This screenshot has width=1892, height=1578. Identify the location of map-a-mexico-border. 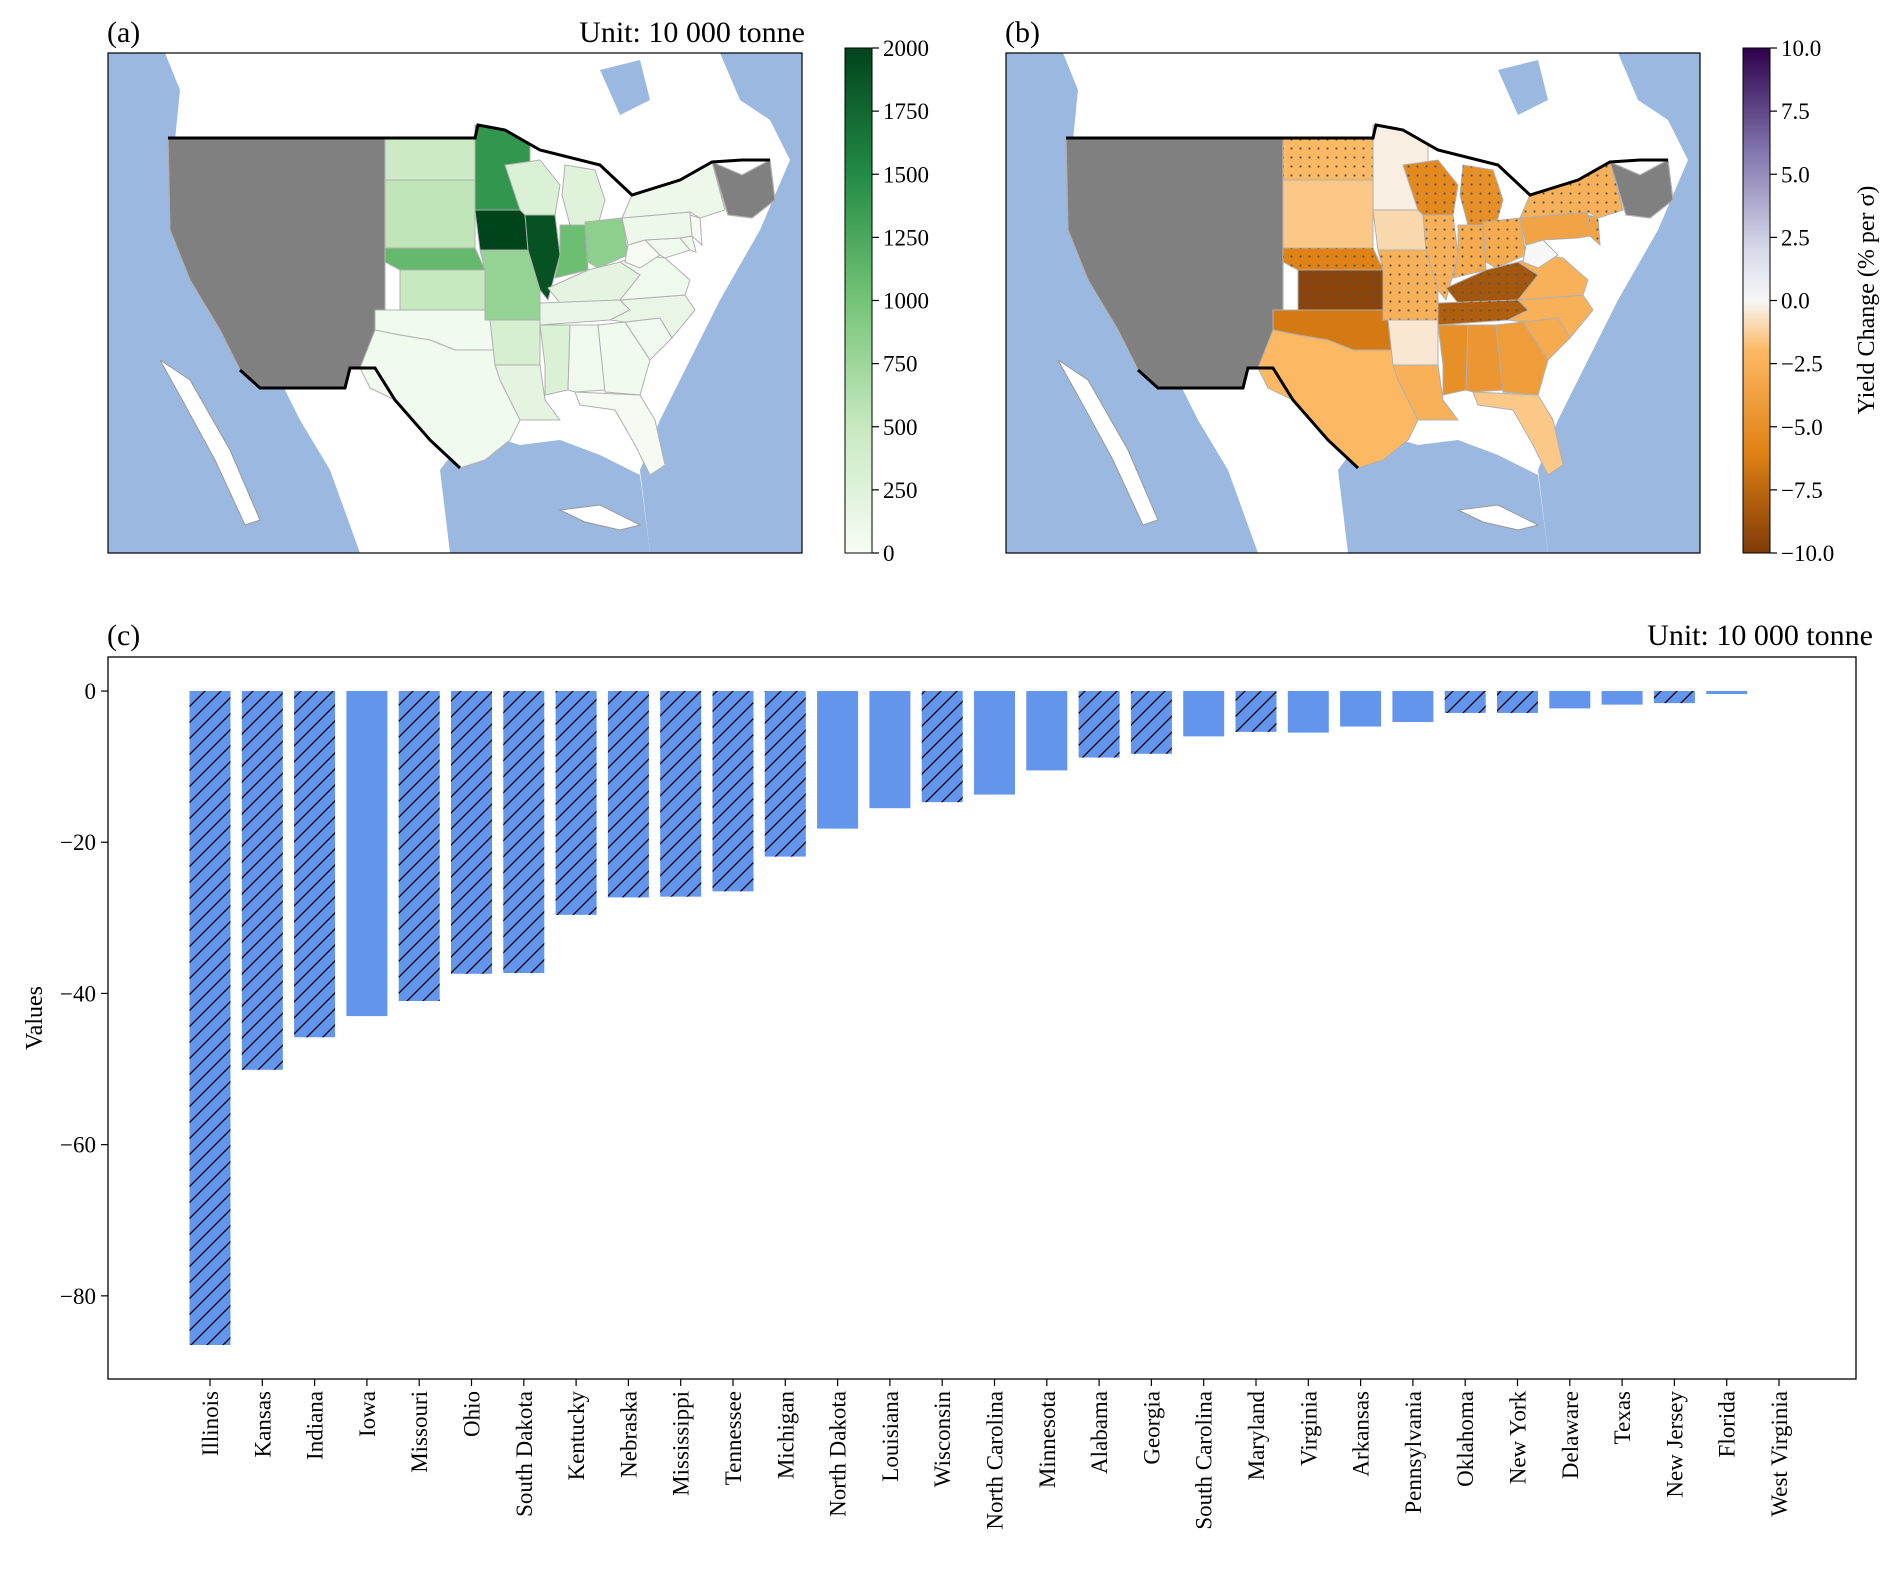
(350, 418).